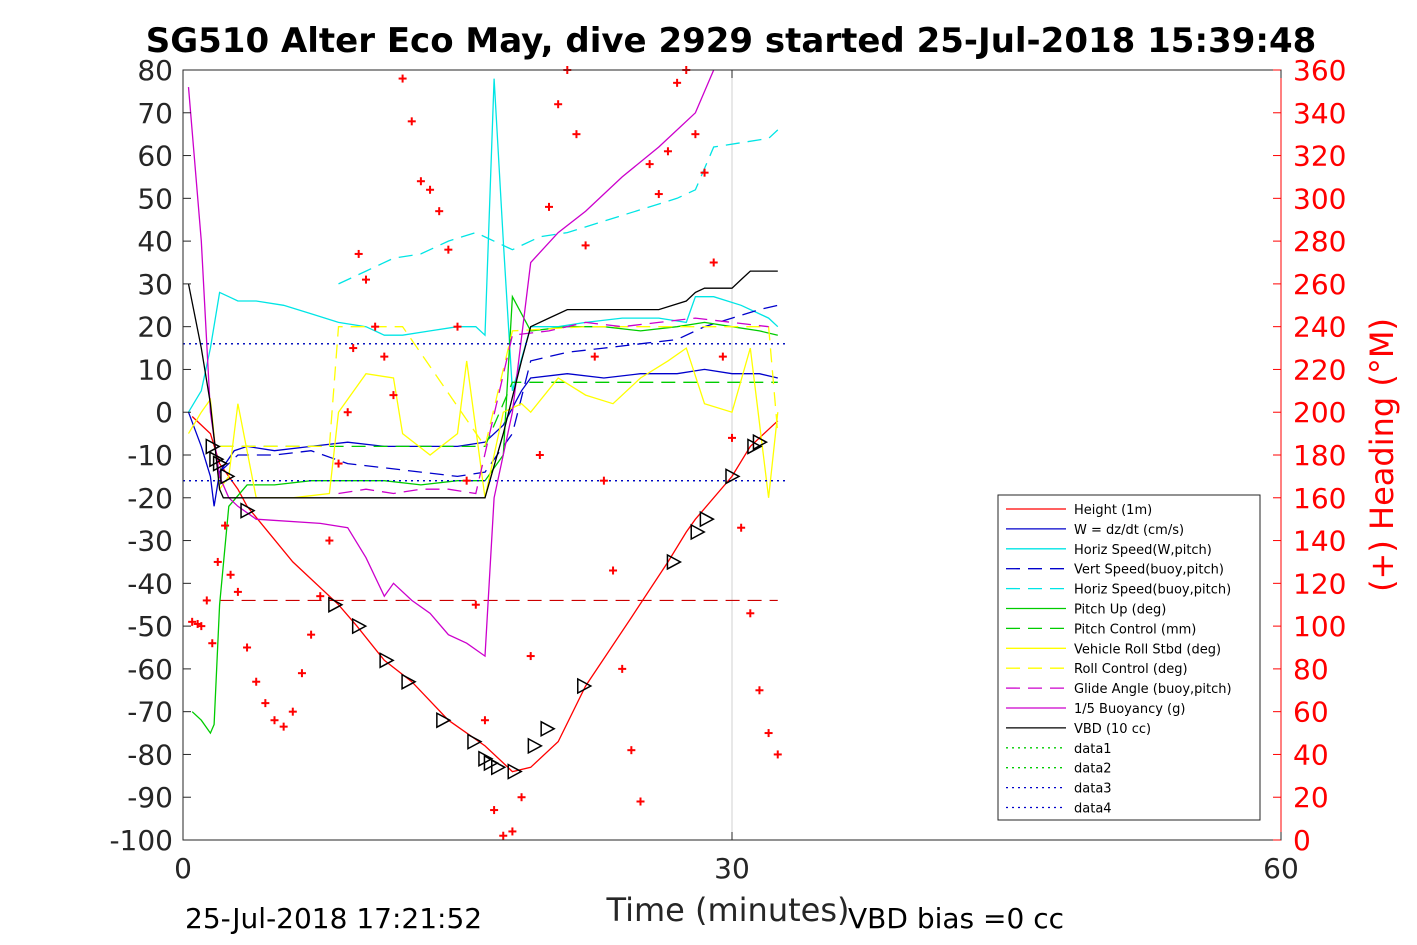 This screenshot has height=945, width=1417. Describe the element at coordinates (1153, 689) in the screenshot. I see `legend-label-glide-angle-buoy-pitch: Glide Angle (buoy,pitch)` at that location.